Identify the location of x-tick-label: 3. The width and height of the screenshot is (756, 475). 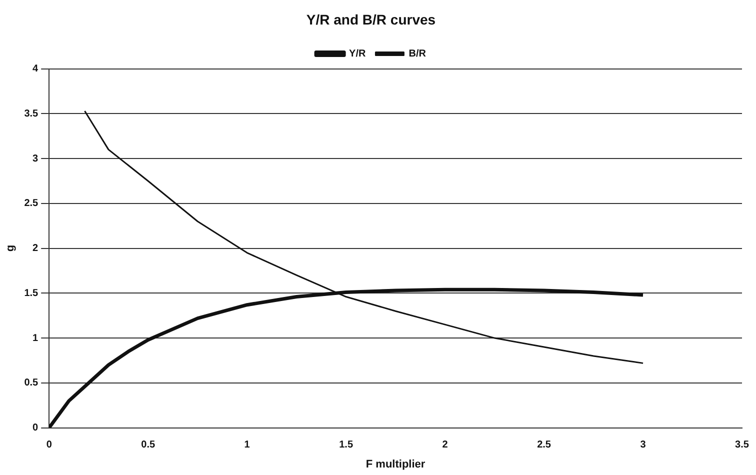
(643, 445).